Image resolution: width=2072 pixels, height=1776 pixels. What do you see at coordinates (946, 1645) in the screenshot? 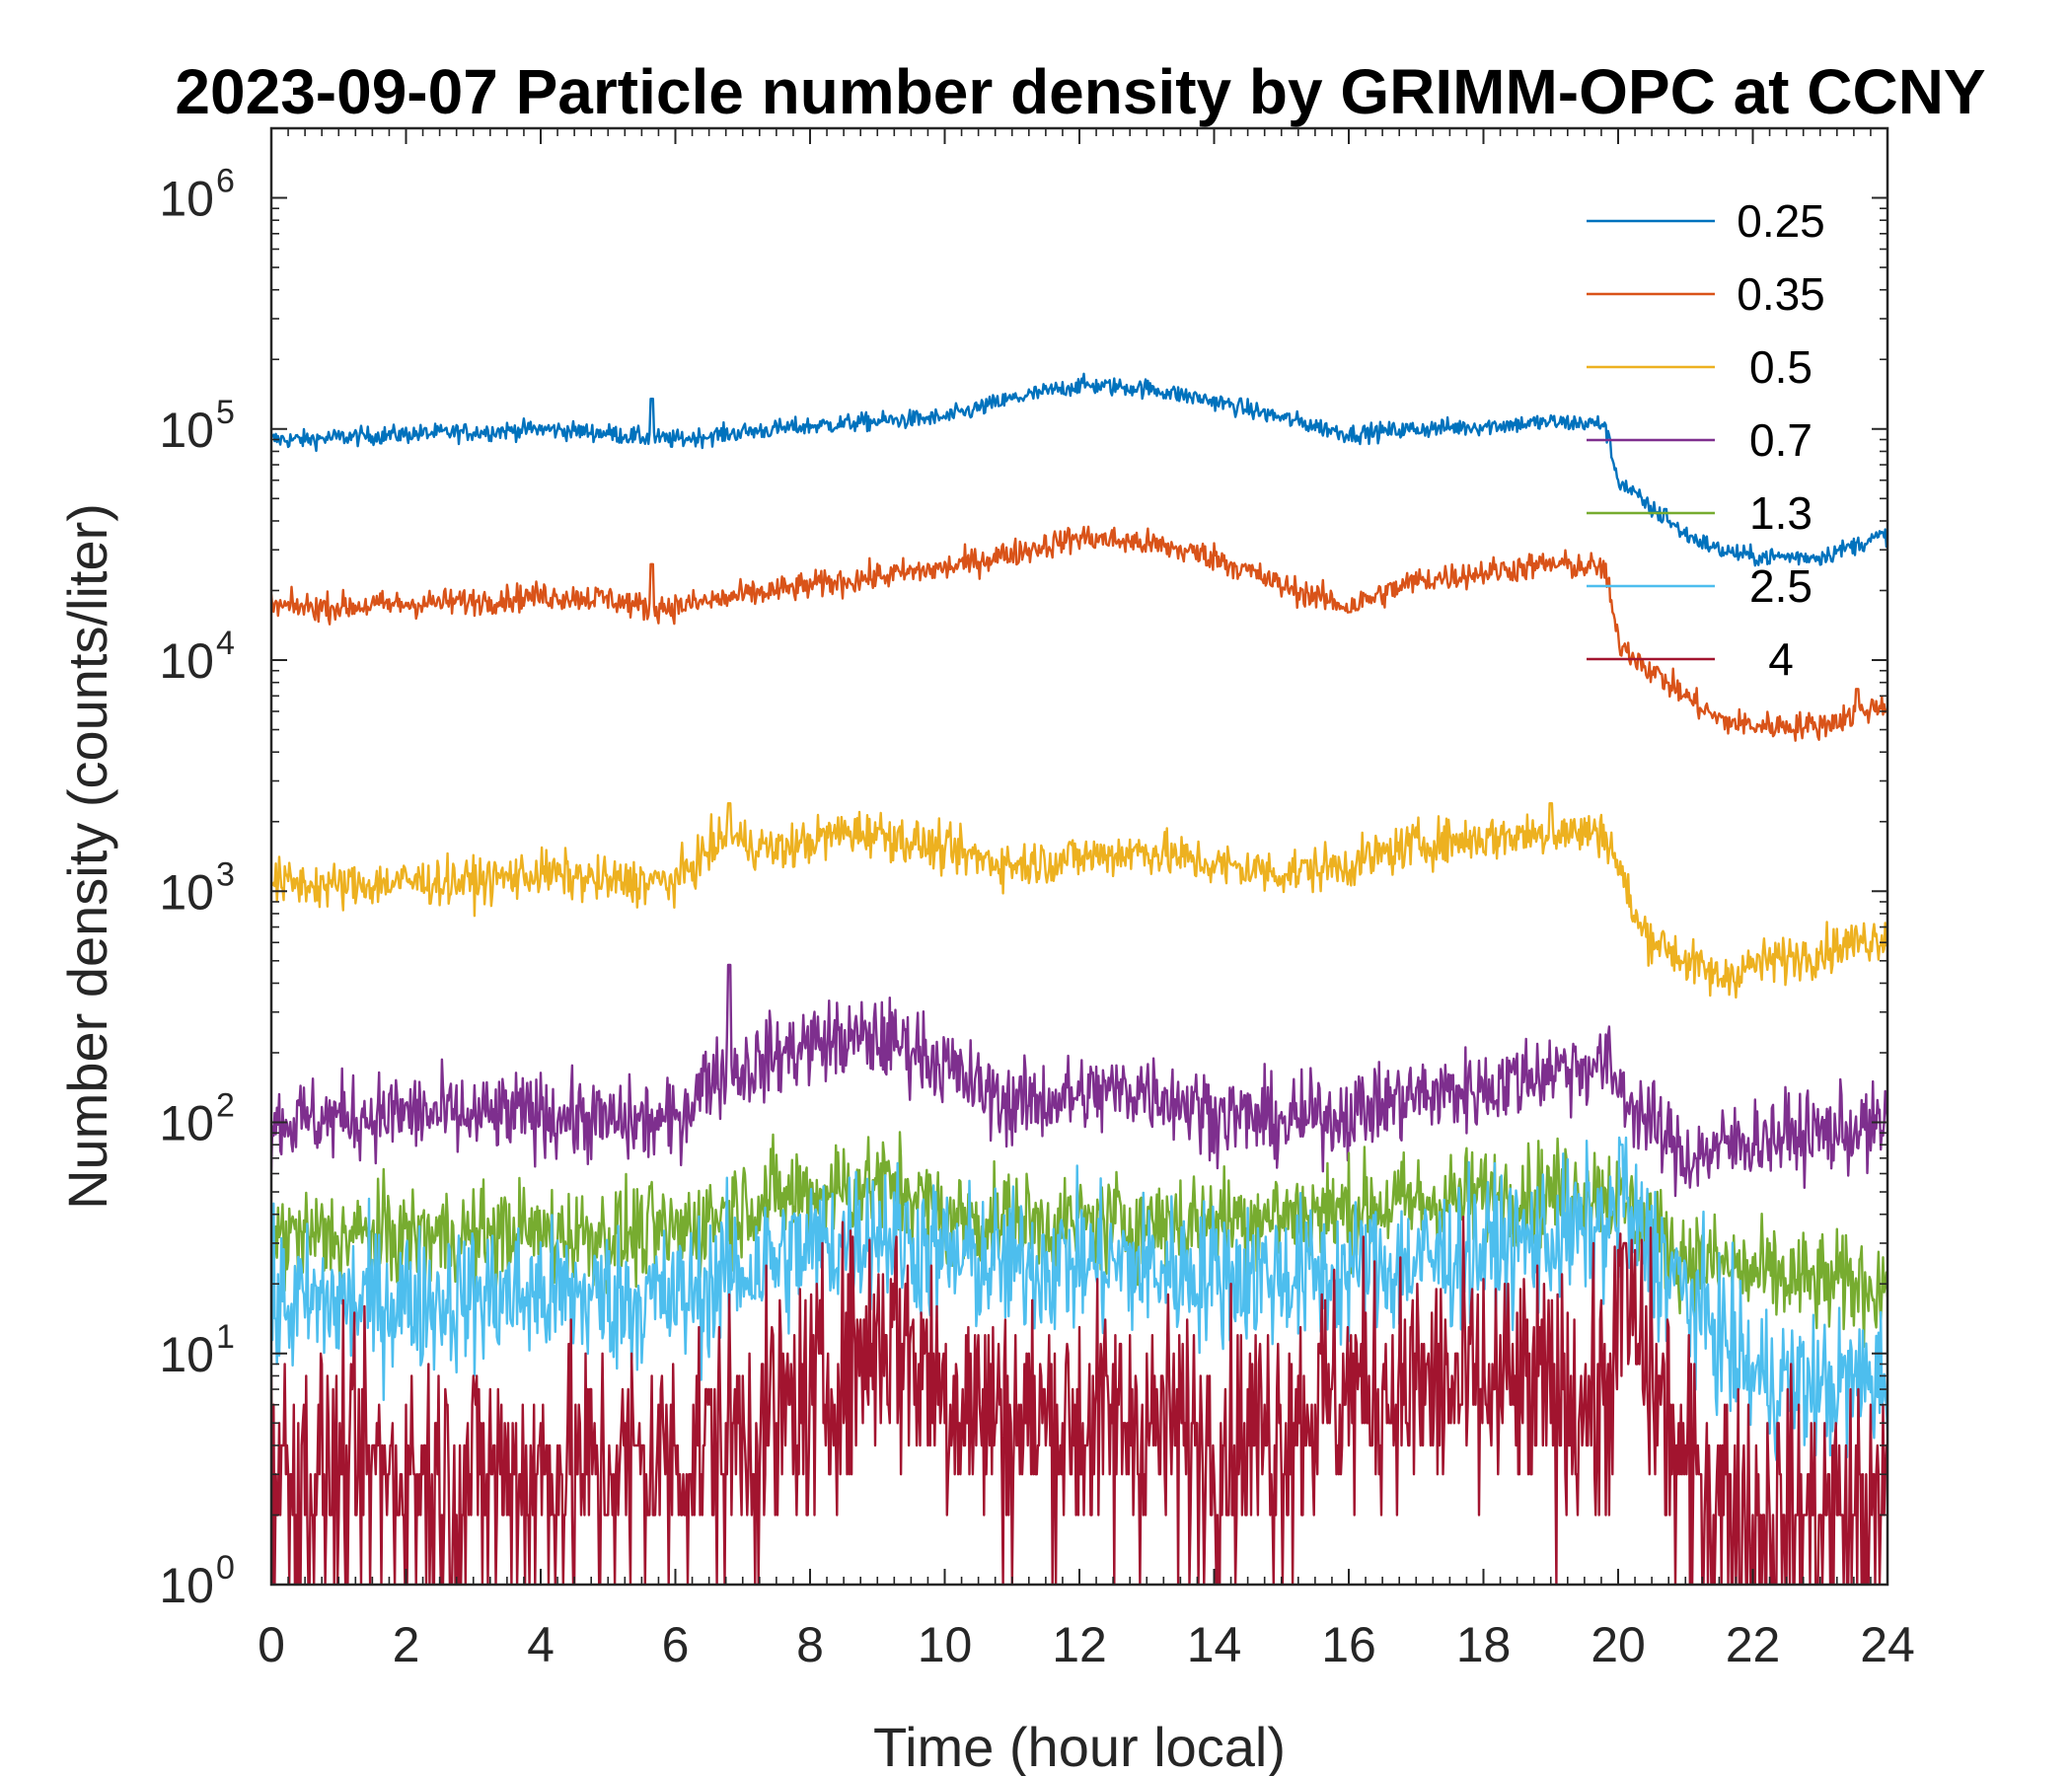
I see `x-tick-label: 10` at bounding box center [946, 1645].